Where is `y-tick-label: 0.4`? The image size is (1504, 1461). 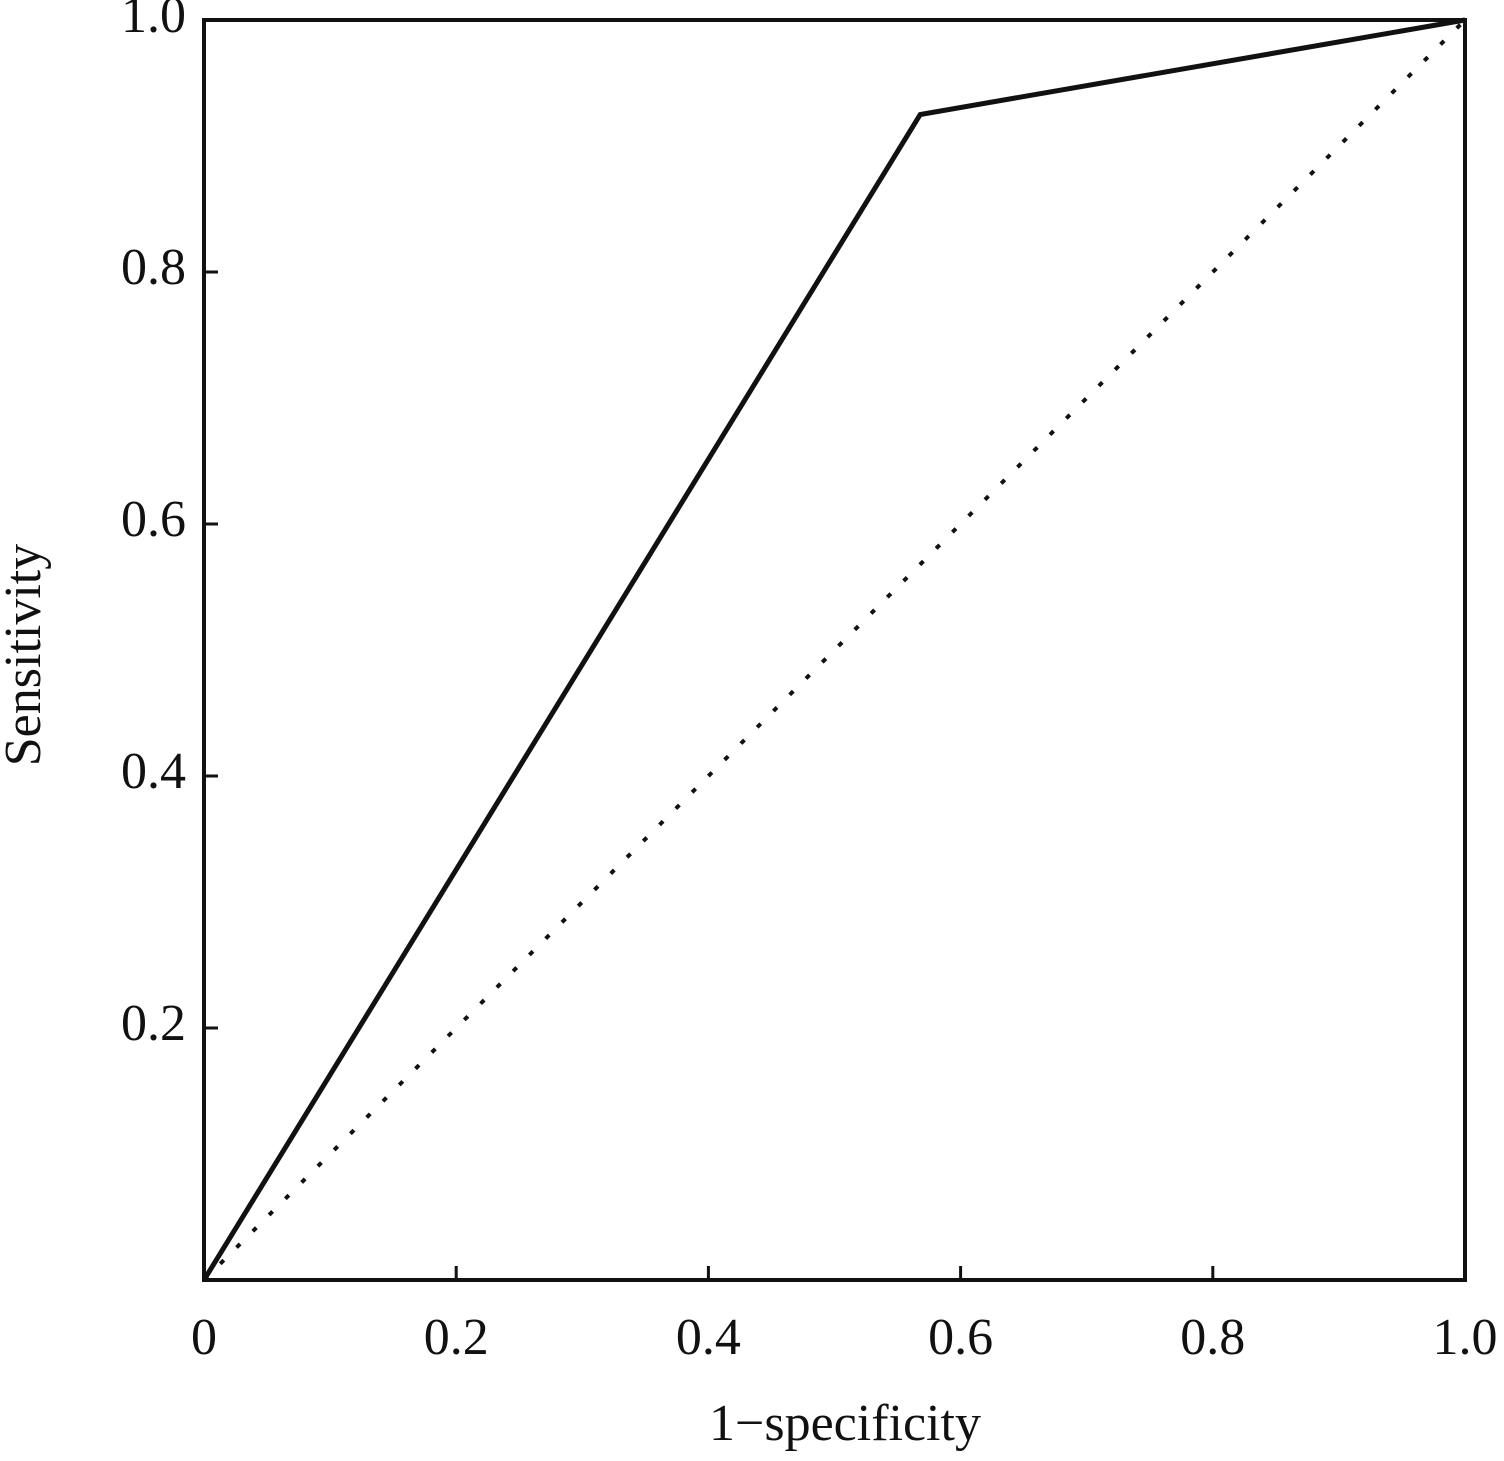 y-tick-label: 0.4 is located at coordinates (153, 771).